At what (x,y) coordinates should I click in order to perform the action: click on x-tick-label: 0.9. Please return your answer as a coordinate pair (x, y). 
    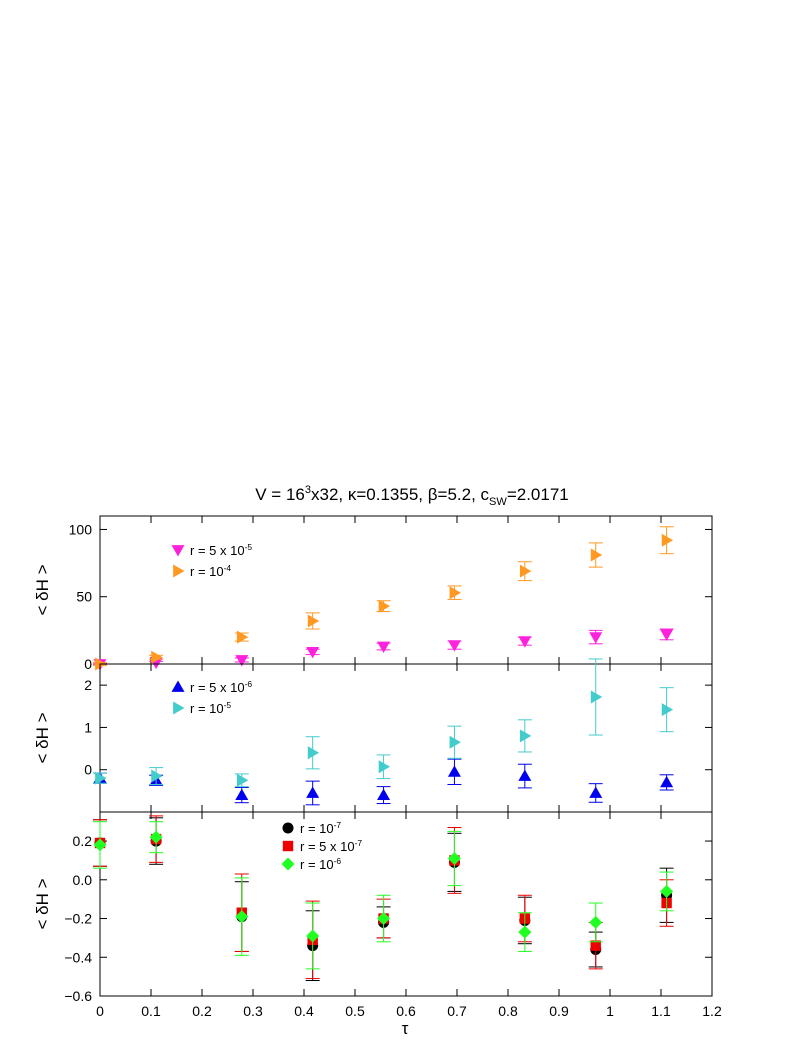
    Looking at the image, I should click on (559, 1011).